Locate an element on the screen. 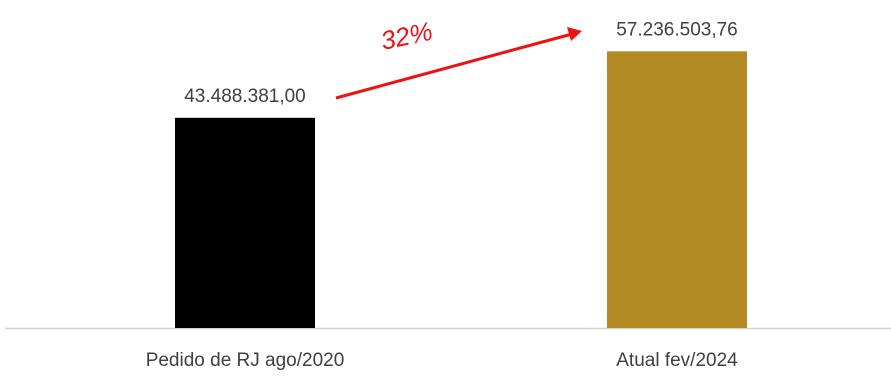  category-labels-layer: Pedido de RJ ago/2020 Atual fev/2024 is located at coordinates (442, 360).